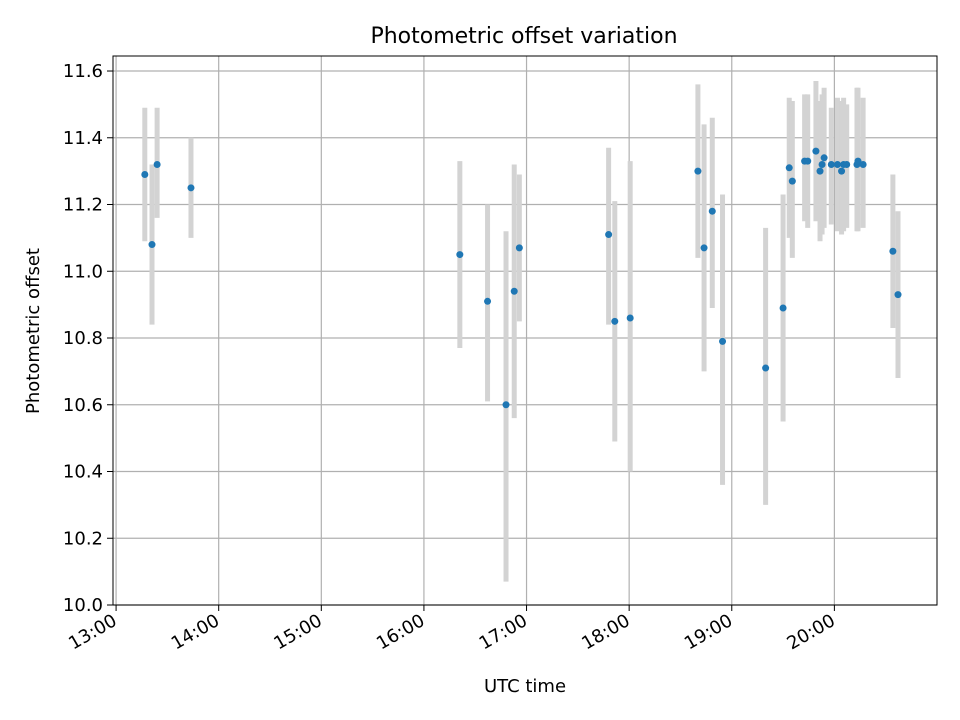 This screenshot has width=960, height=720. What do you see at coordinates (525, 686) in the screenshot?
I see `x-axis-label: UTC time` at bounding box center [525, 686].